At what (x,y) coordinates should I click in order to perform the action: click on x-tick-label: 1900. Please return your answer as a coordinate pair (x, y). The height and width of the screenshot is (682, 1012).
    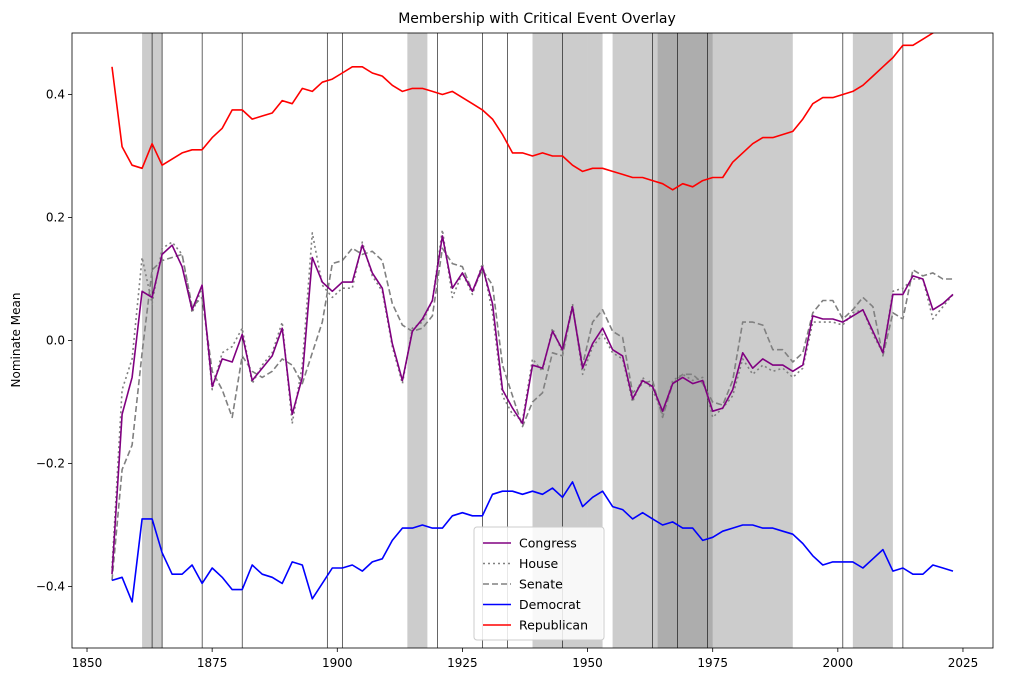
    Looking at the image, I should click on (337, 663).